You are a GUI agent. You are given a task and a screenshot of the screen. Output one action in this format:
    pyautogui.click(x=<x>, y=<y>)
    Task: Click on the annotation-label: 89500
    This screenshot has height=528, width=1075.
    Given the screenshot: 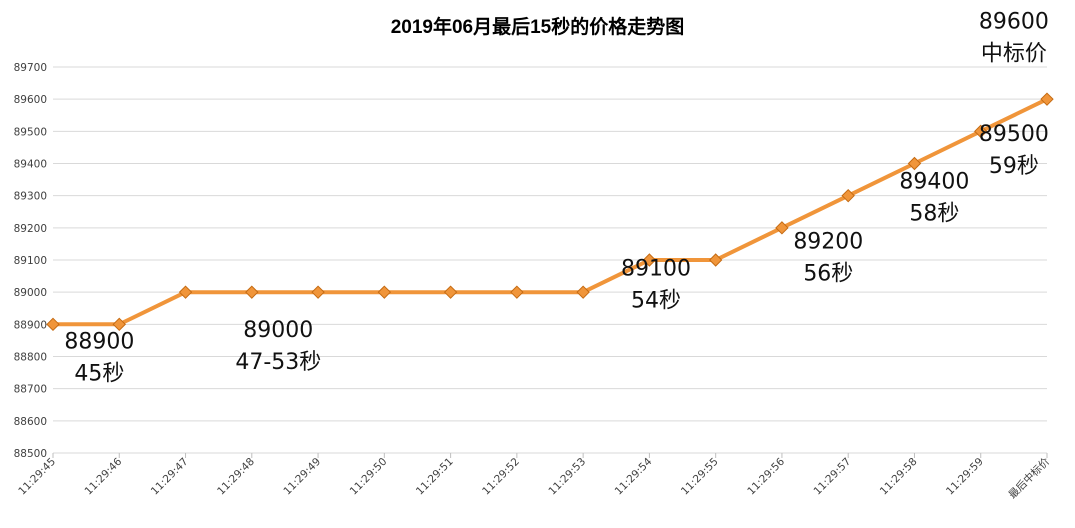 What is the action you would take?
    pyautogui.click(x=1014, y=134)
    